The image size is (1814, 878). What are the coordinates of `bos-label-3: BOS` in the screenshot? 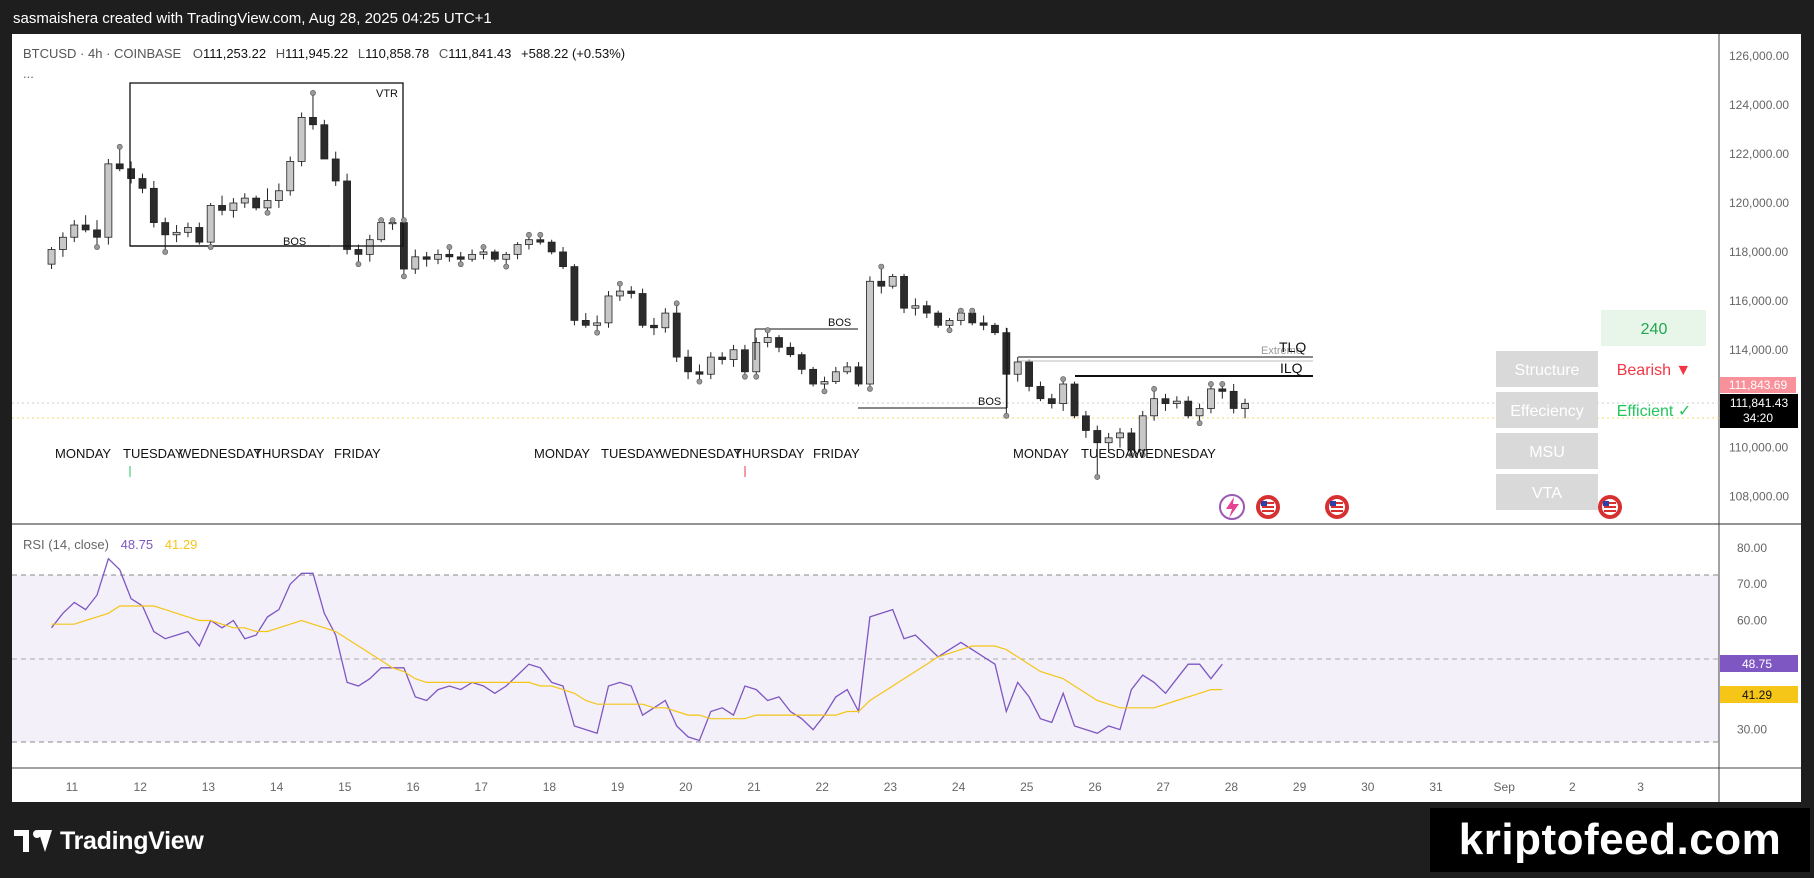 It's located at (989, 402).